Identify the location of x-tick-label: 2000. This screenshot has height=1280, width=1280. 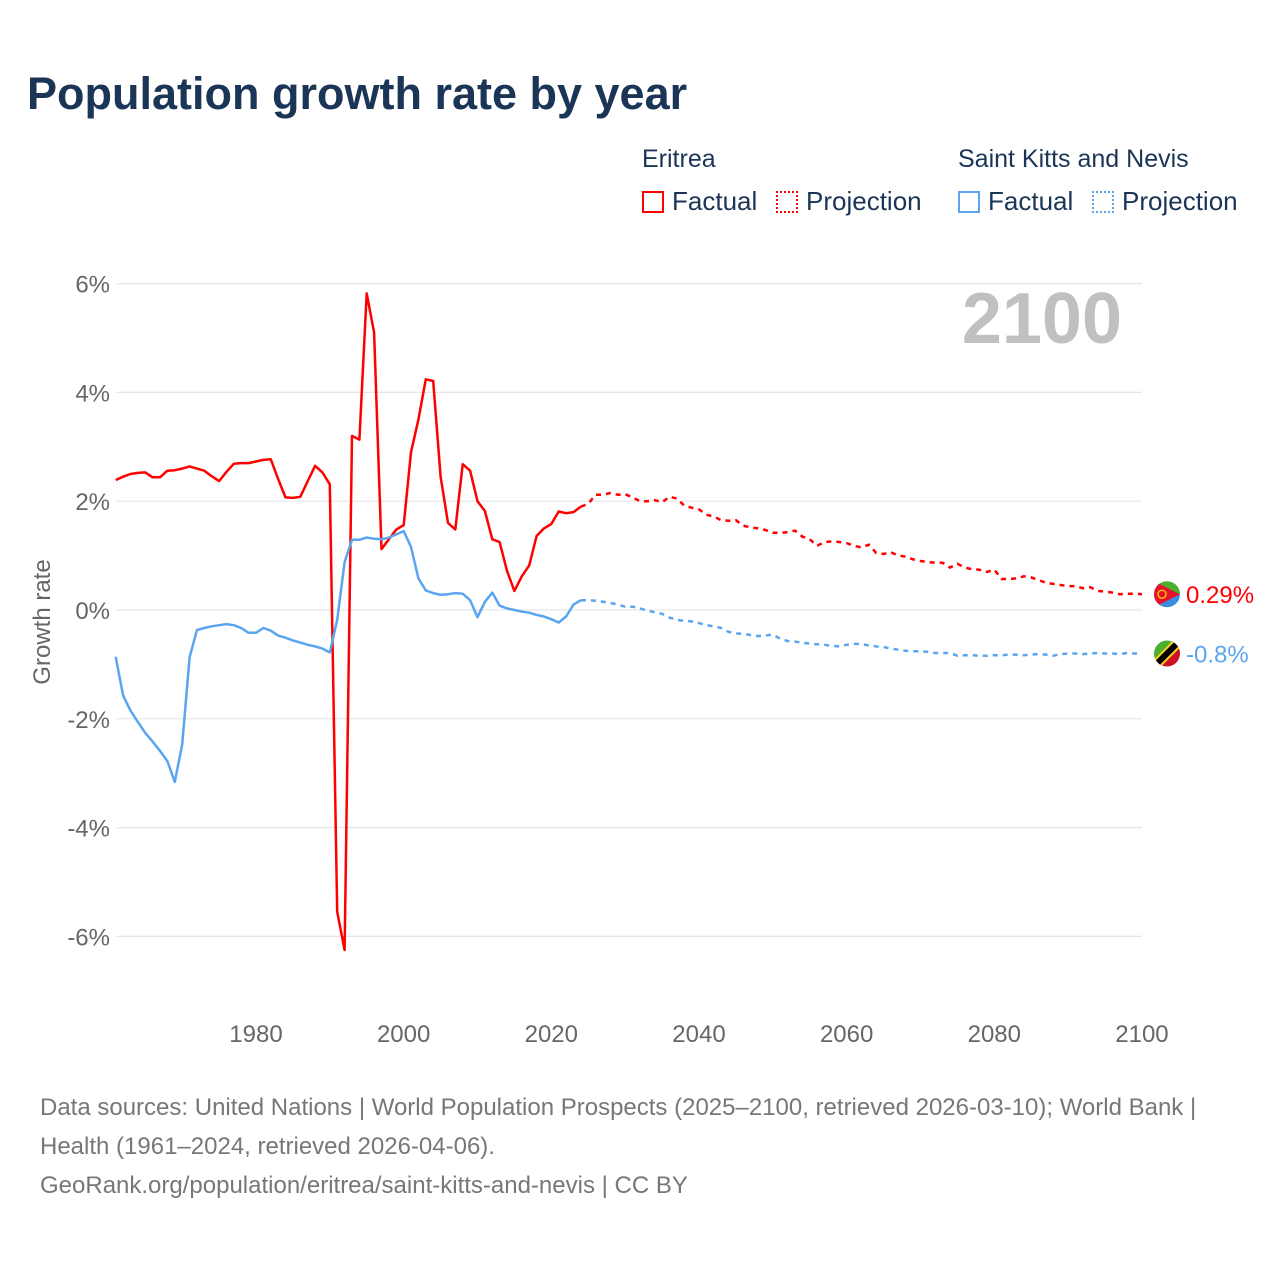
(403, 1034).